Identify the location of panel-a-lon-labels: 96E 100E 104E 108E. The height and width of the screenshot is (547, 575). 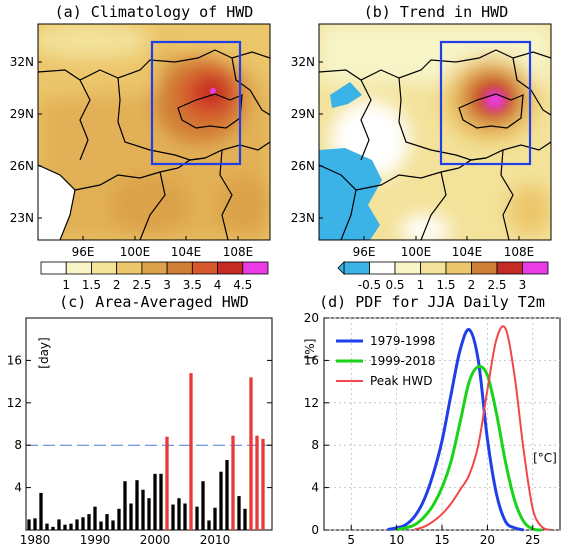
(163, 252).